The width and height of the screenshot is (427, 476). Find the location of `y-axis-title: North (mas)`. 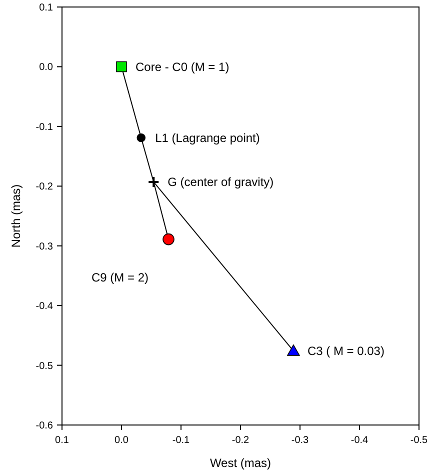

y-axis-title: North (mas) is located at coordinates (16, 216).